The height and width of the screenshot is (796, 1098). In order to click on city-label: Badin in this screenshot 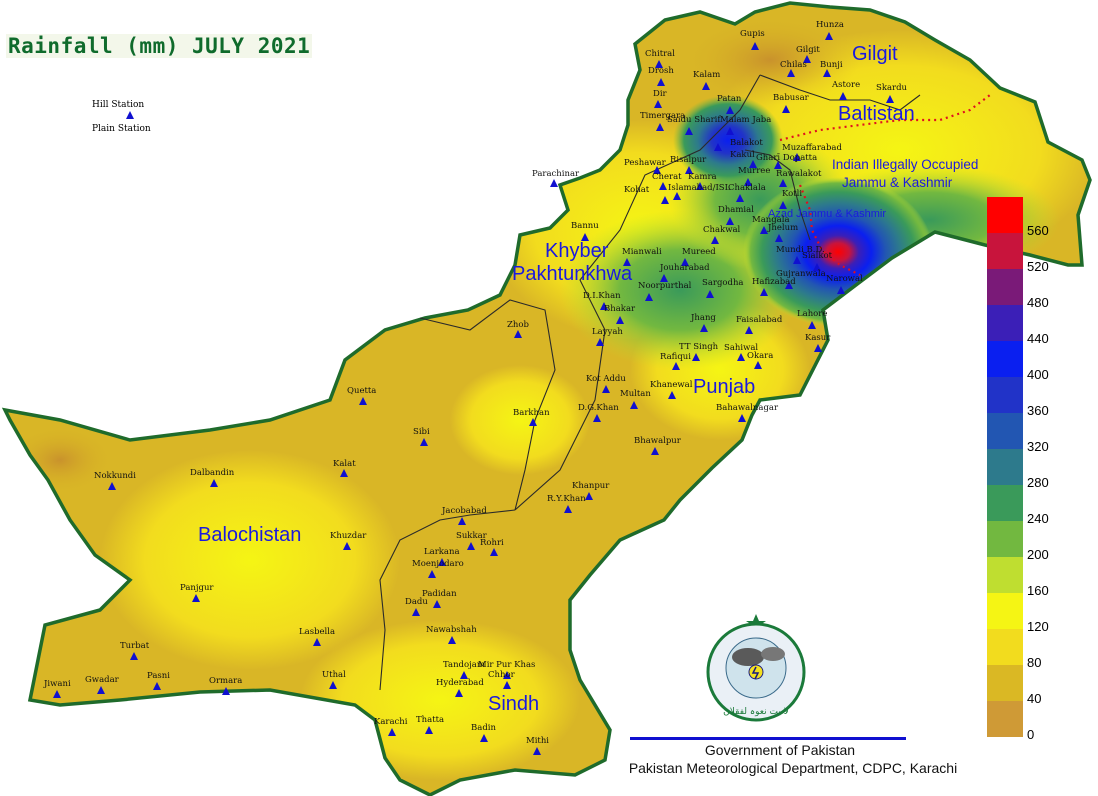, I will do `click(483, 728)`.